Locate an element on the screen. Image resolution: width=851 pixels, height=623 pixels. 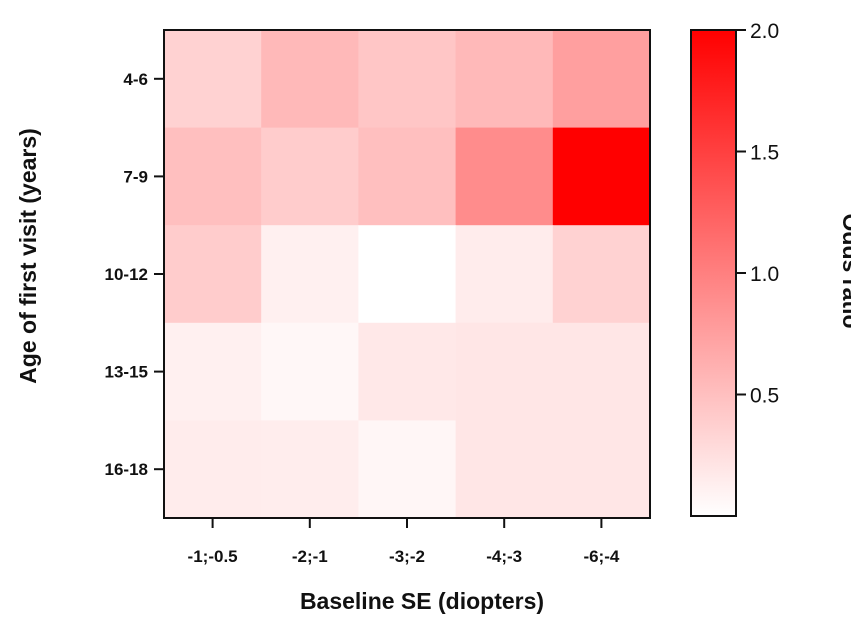
heatmap-cell-4-6--2;-1 is located at coordinates (310, 79).